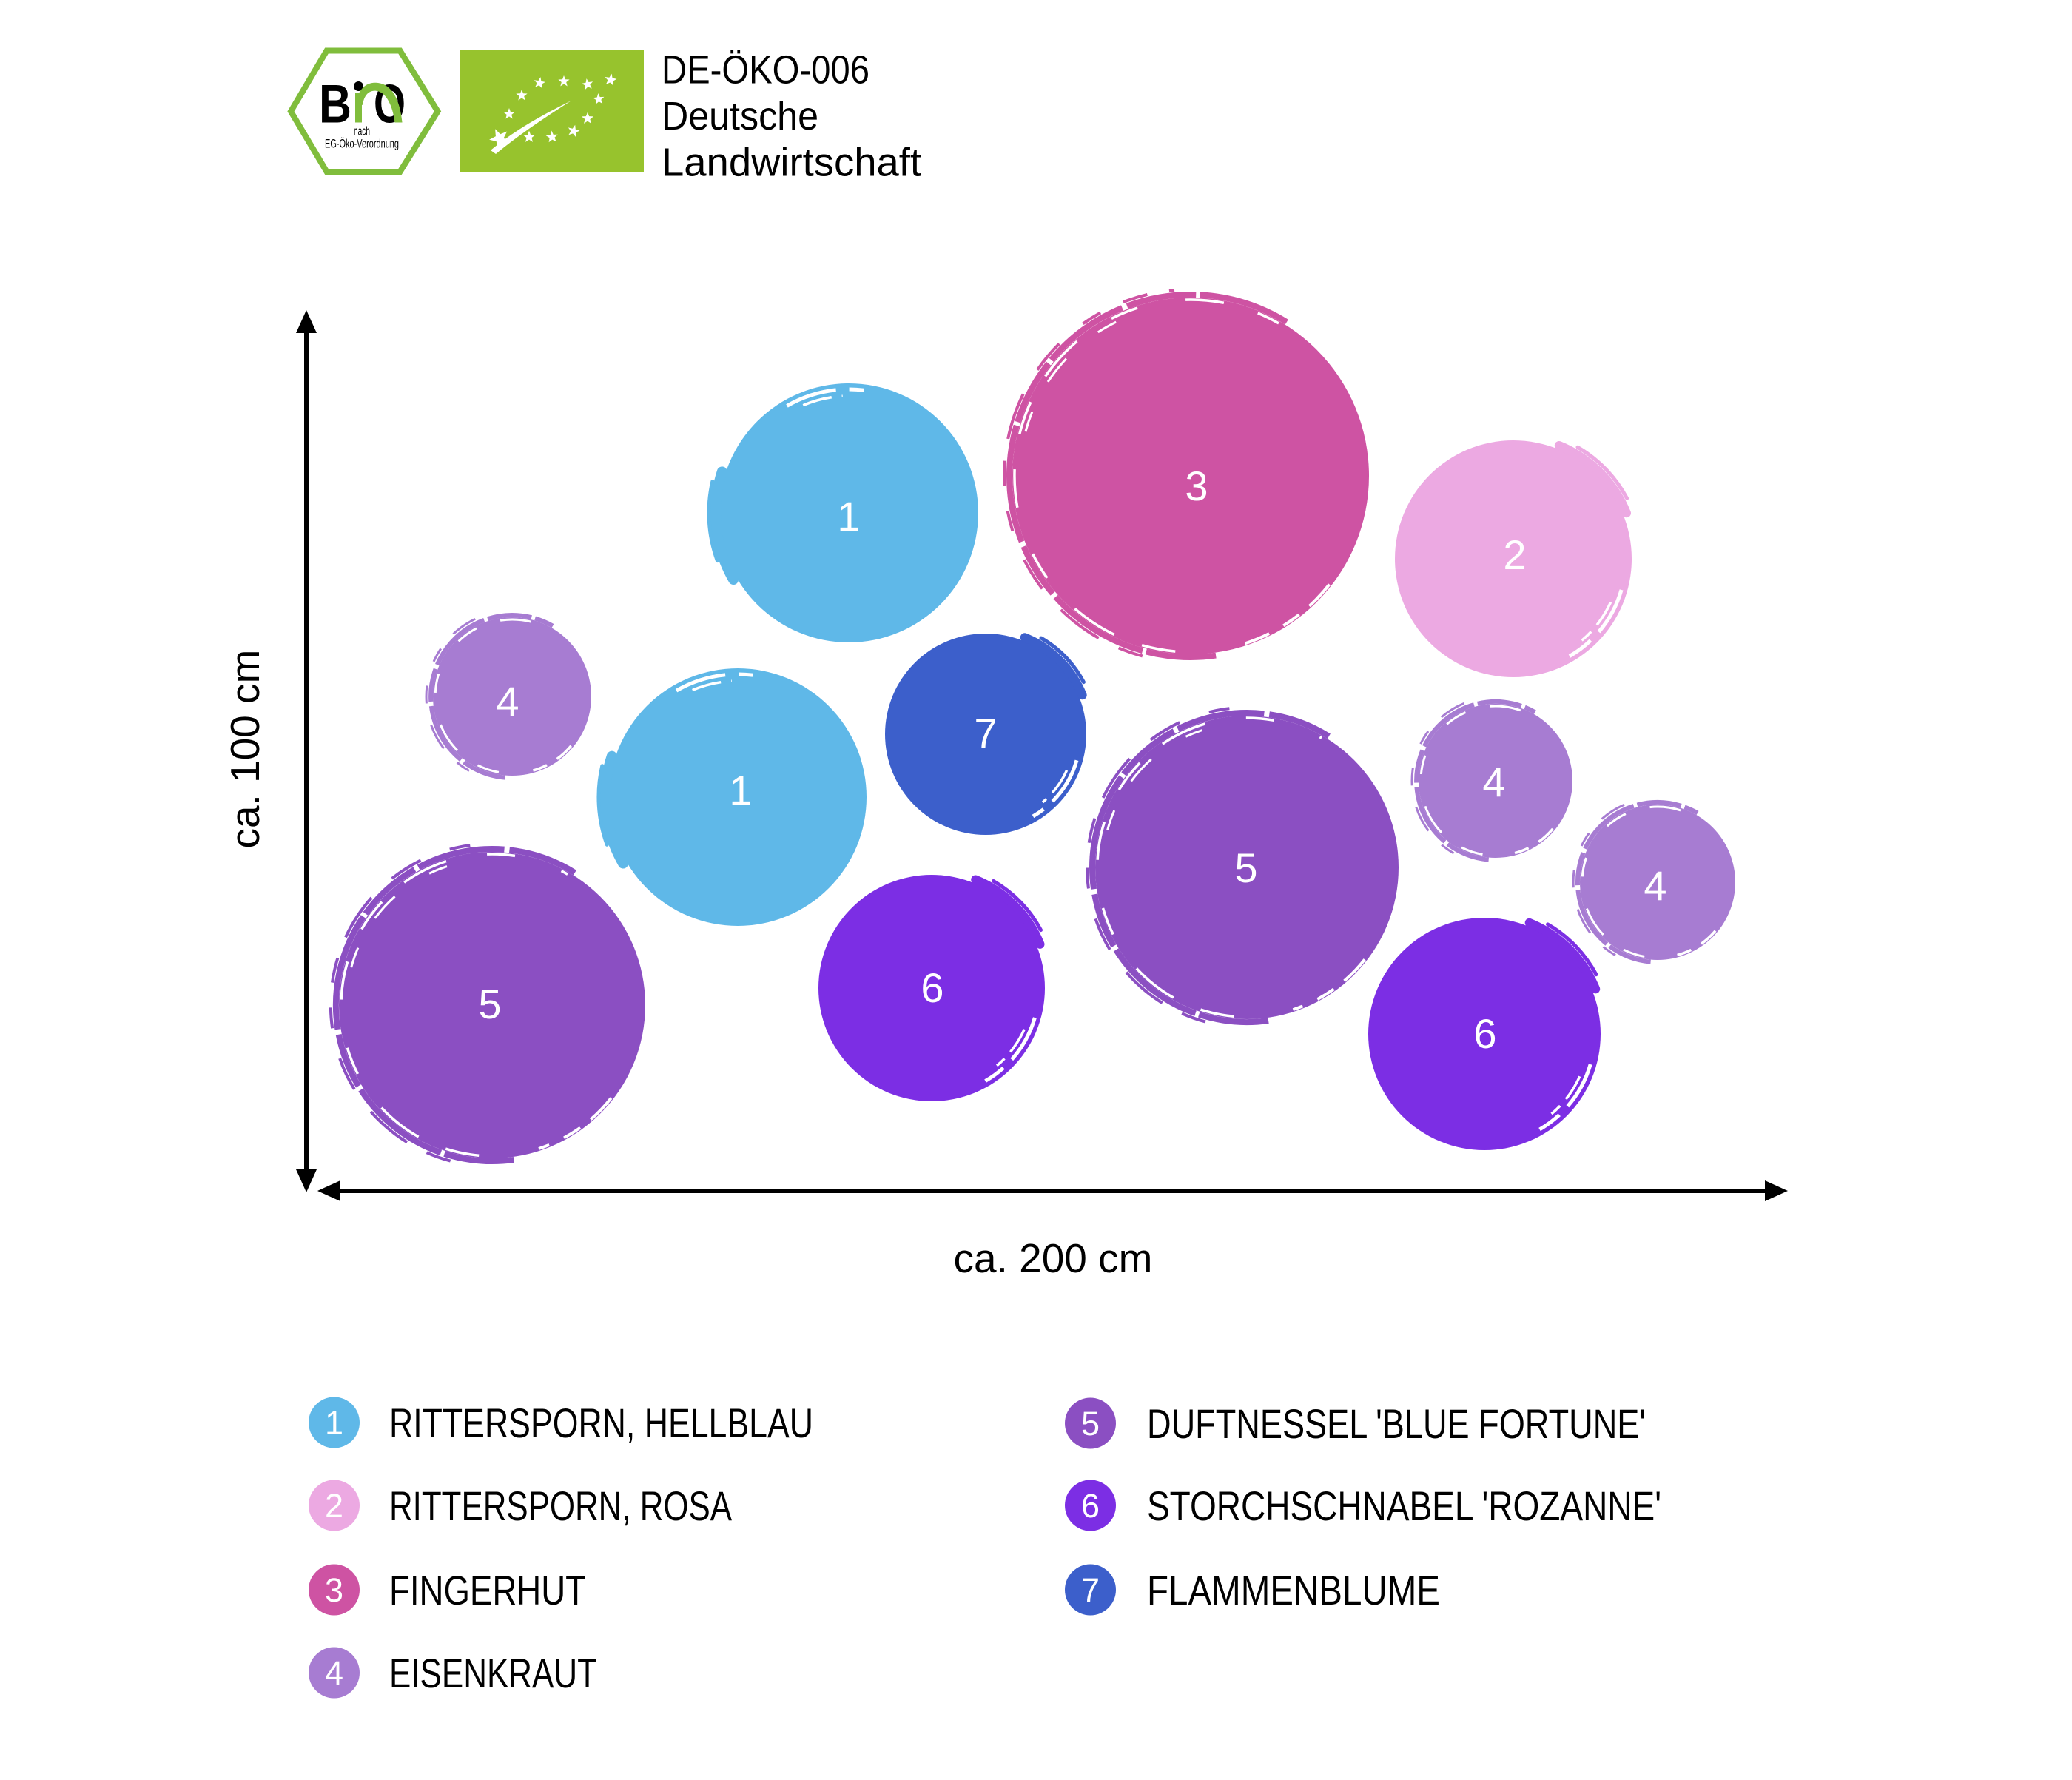 The width and height of the screenshot is (2072, 1780). What do you see at coordinates (601, 1423) in the screenshot?
I see `svg-text: RITTERSPORN, HELLBLAU` at bounding box center [601, 1423].